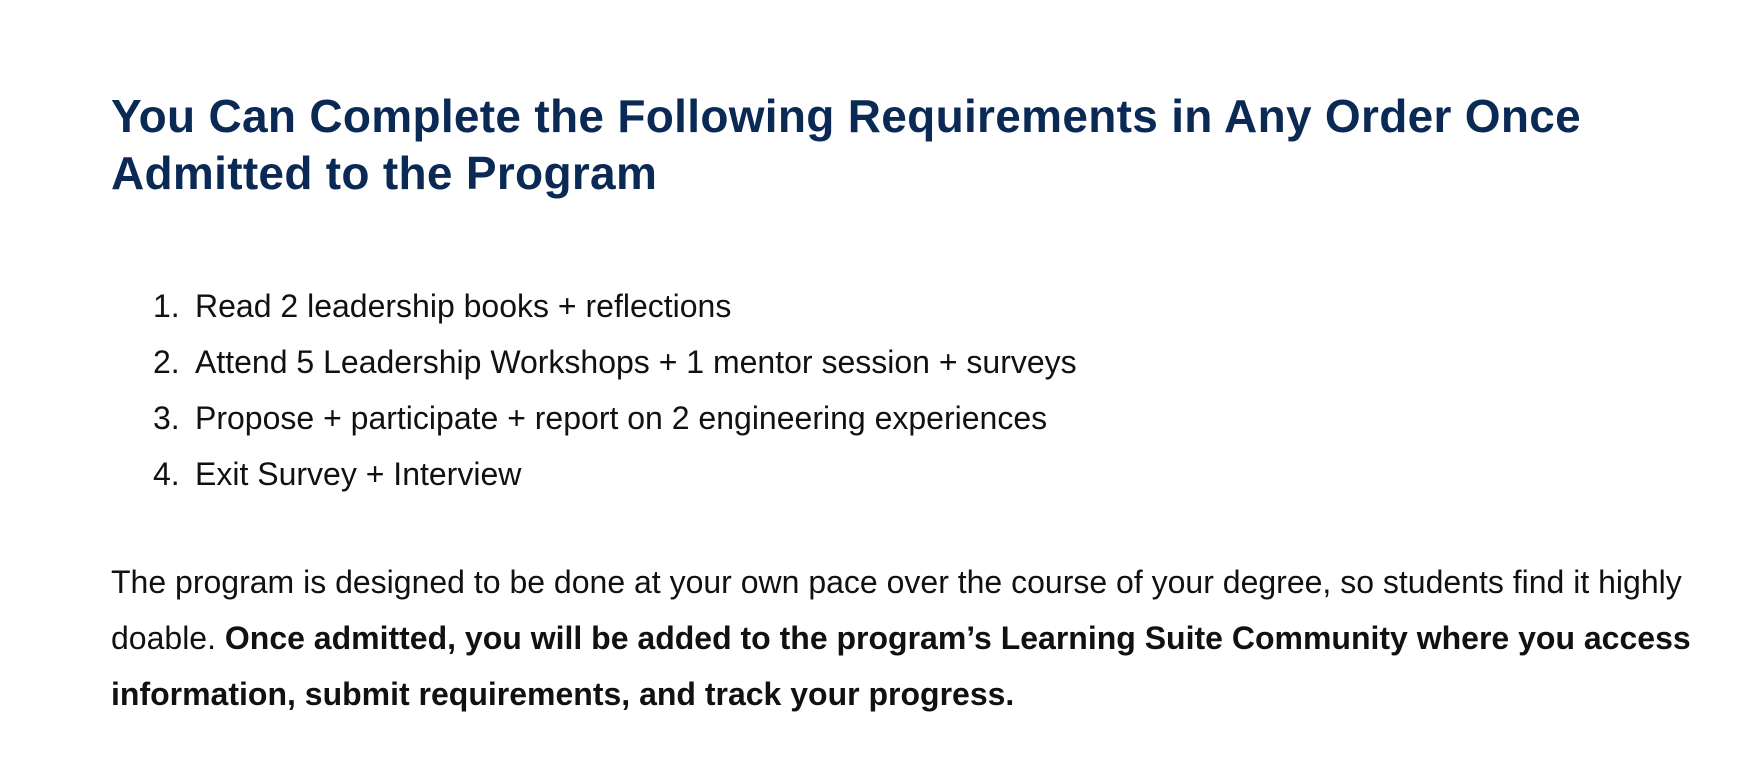 The height and width of the screenshot is (764, 1753). I want to click on list-item: 1. Read 2 leadership books + reflections, so click(615, 306).